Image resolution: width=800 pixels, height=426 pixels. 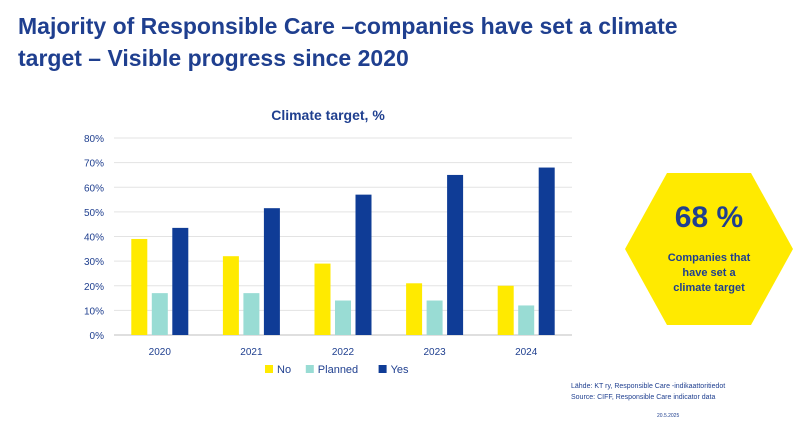 I want to click on y-tick-label: 40%, so click(x=94, y=238).